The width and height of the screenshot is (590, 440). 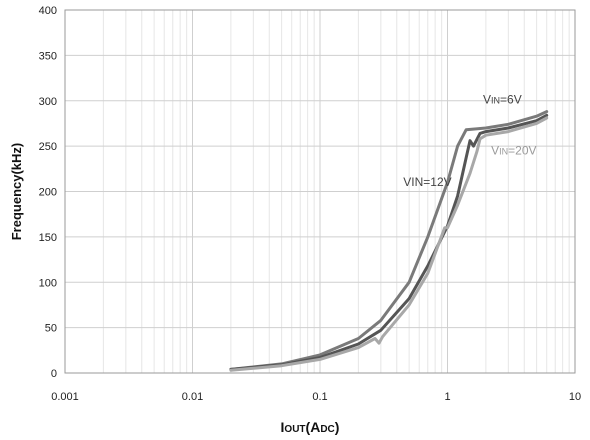 What do you see at coordinates (48, 56) in the screenshot?
I see `y-tick-label: 350` at bounding box center [48, 56].